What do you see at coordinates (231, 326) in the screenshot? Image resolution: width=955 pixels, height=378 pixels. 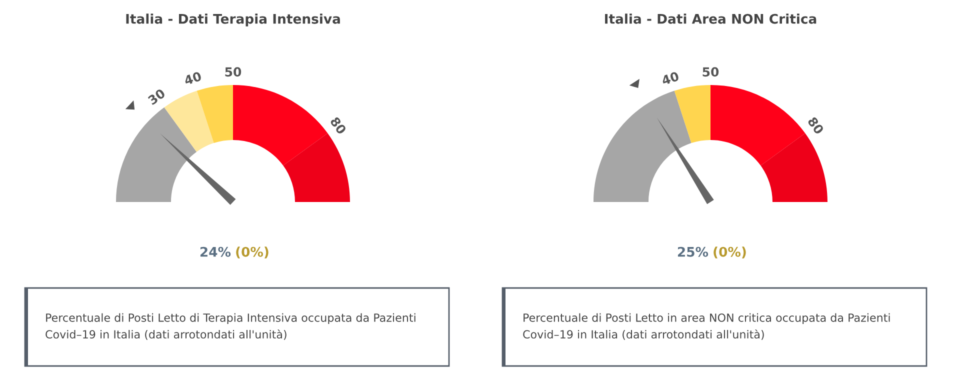 I see `text: Percentuale di Posti Letto di Terapia Intensiva occupata da Pazienti Covid–19 in Italia (dati arrotondati all'unità)` at bounding box center [231, 326].